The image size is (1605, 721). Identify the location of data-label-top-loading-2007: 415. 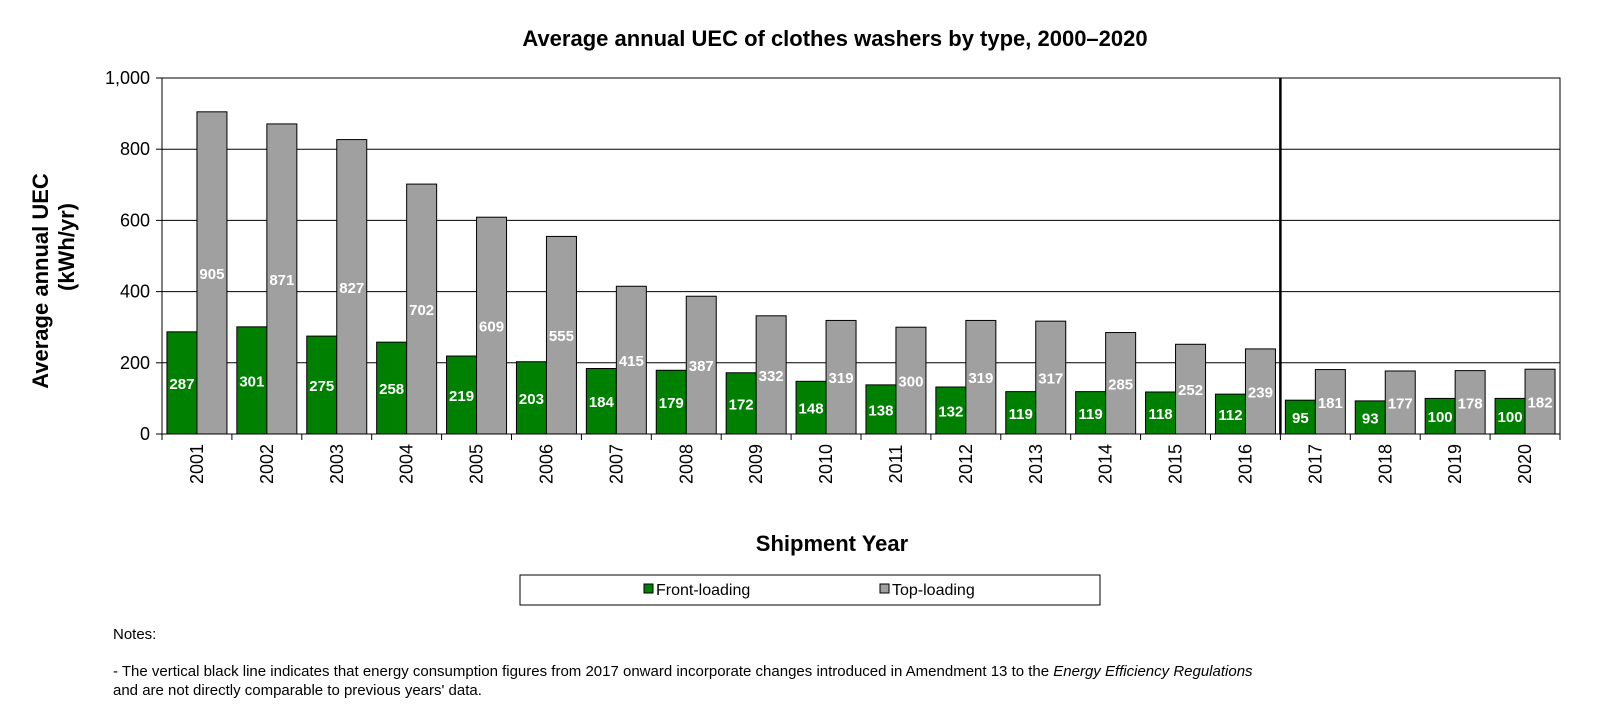
(631, 361).